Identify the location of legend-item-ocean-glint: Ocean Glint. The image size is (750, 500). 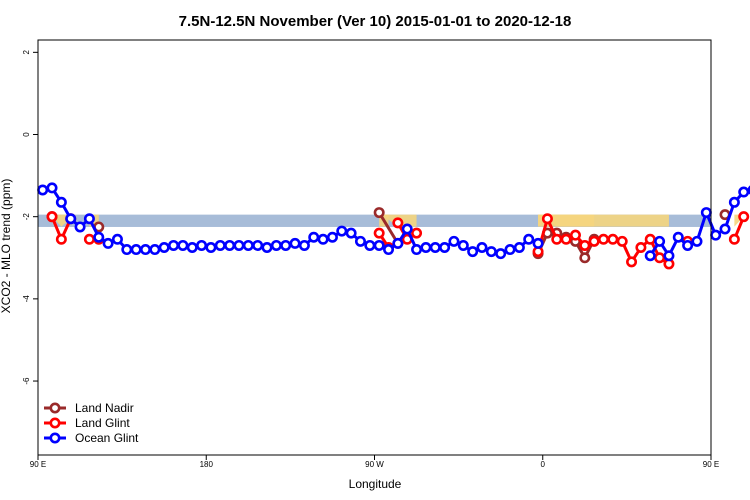
(91, 438).